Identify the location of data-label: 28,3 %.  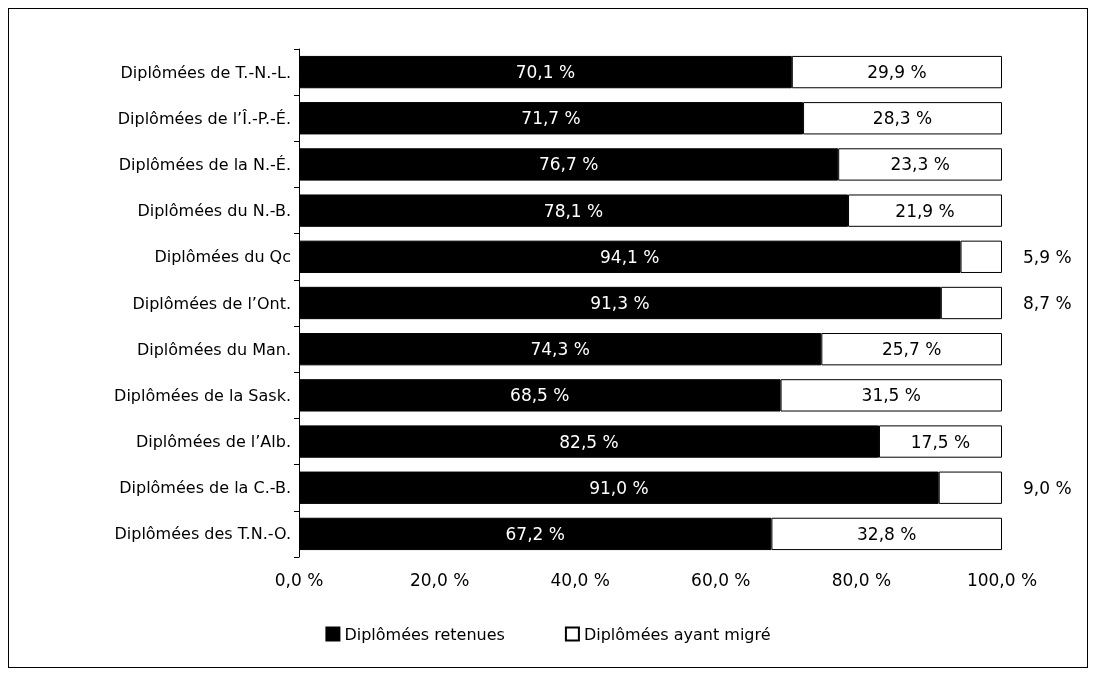
(902, 118).